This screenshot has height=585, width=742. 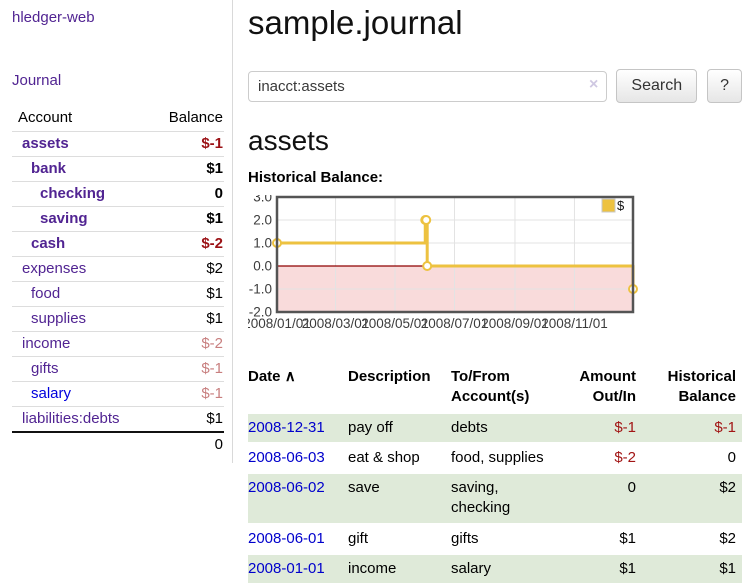 What do you see at coordinates (82, 444) in the screenshot?
I see `total-spacer` at bounding box center [82, 444].